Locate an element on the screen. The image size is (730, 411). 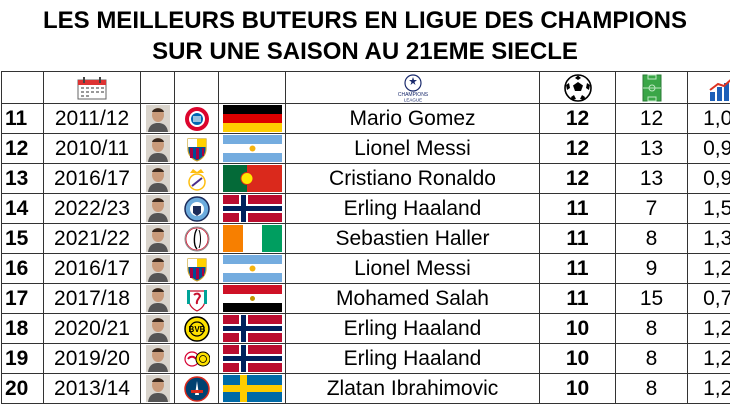
ratio-cell: 1,57 is located at coordinates (708, 208).